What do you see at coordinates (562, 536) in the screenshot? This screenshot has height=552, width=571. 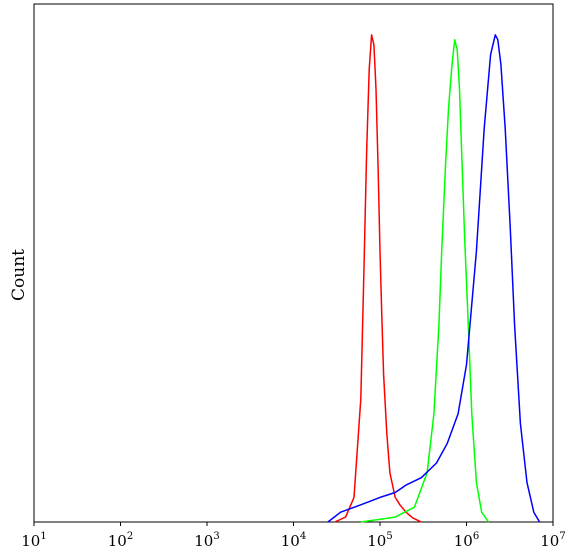 I see `x-tick-label-exponent: 7` at bounding box center [562, 536].